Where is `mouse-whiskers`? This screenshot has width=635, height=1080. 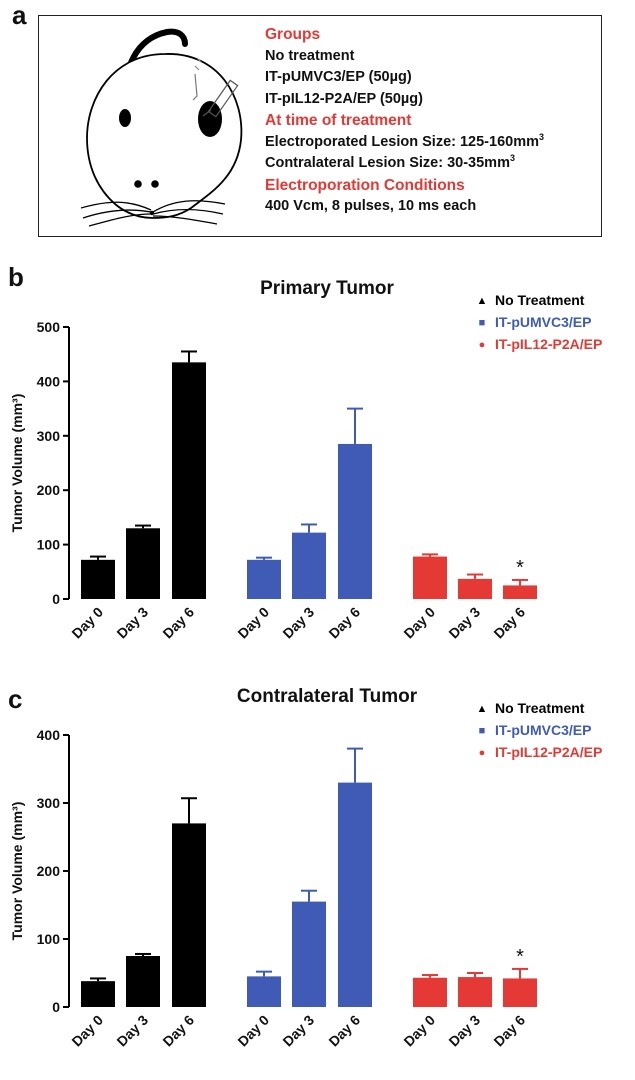
mouse-whiskers is located at coordinates (153, 213).